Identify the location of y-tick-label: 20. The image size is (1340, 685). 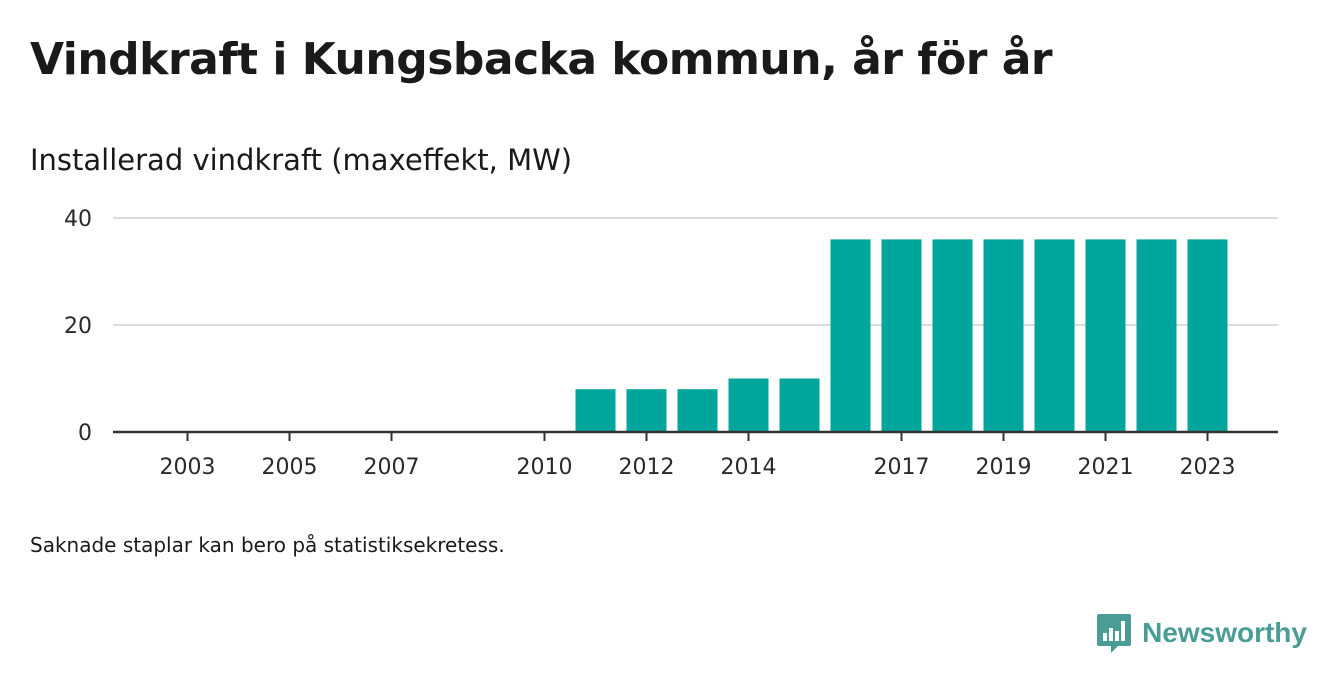
(78, 326).